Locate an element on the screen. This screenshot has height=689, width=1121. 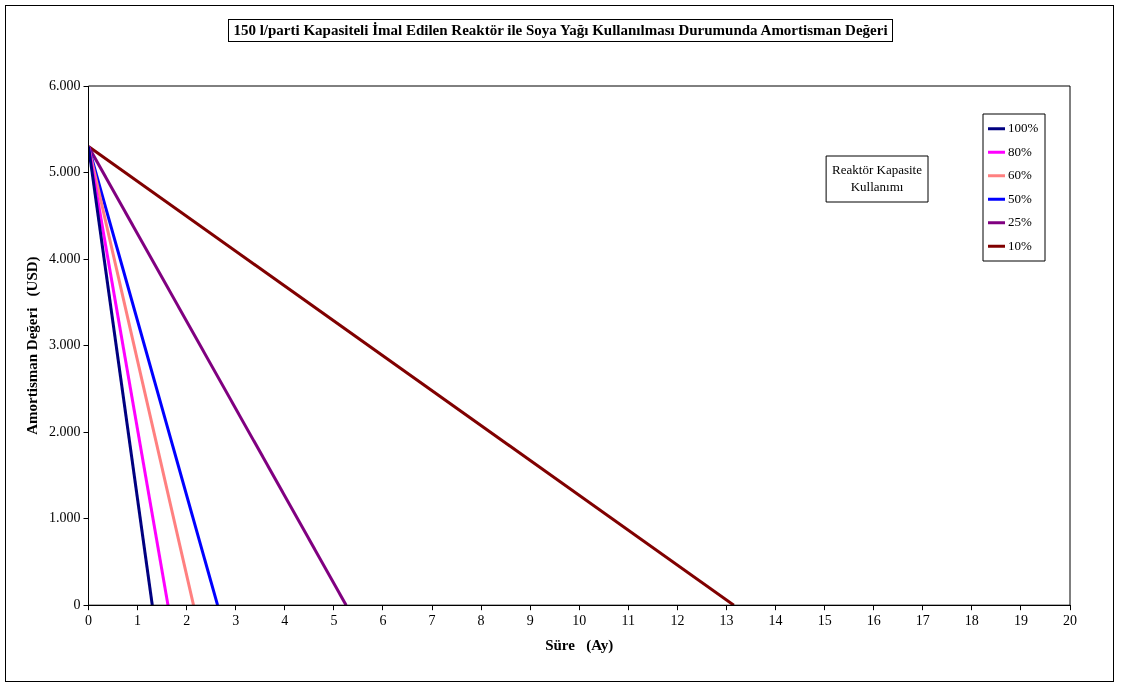
legend-label: 100% is located at coordinates (1023, 128).